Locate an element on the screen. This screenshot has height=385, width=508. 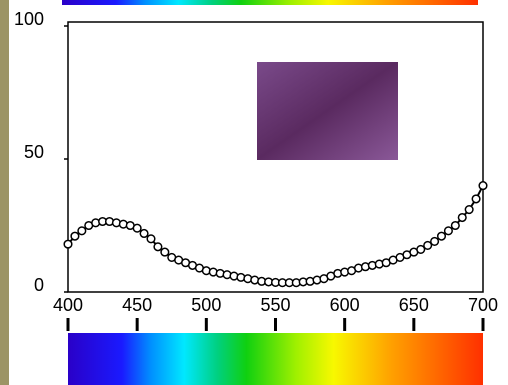
top-spectrum is located at coordinates (270, 2).